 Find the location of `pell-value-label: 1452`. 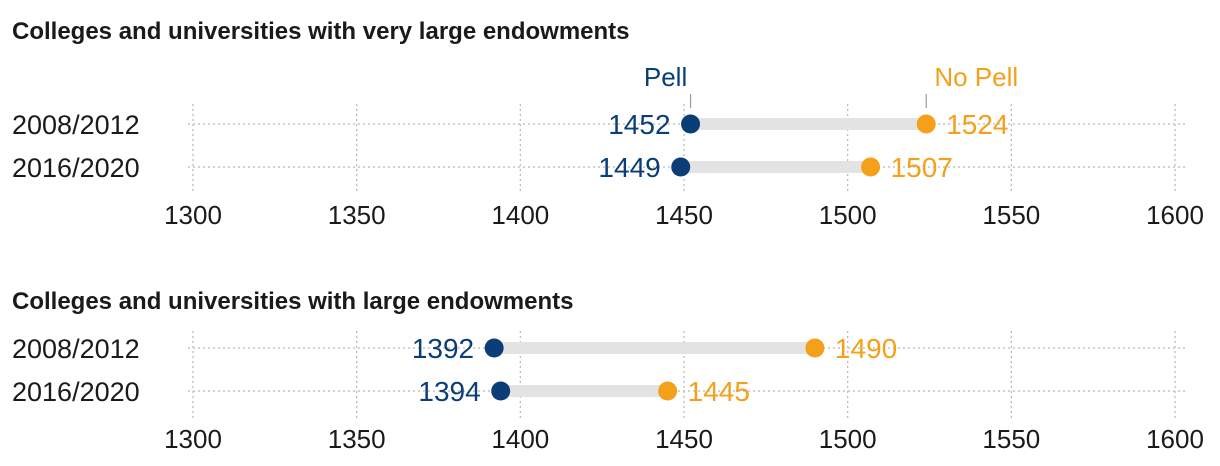

pell-value-label: 1452 is located at coordinates (639, 124).